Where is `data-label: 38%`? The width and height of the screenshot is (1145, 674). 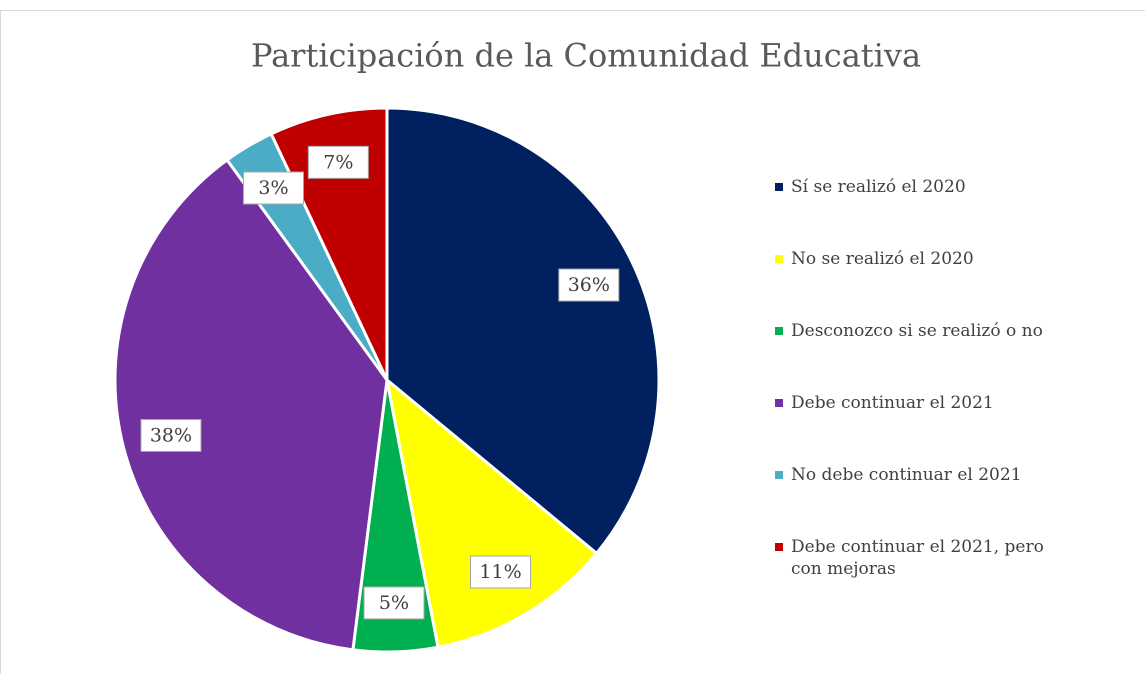 data-label: 38% is located at coordinates (171, 435).